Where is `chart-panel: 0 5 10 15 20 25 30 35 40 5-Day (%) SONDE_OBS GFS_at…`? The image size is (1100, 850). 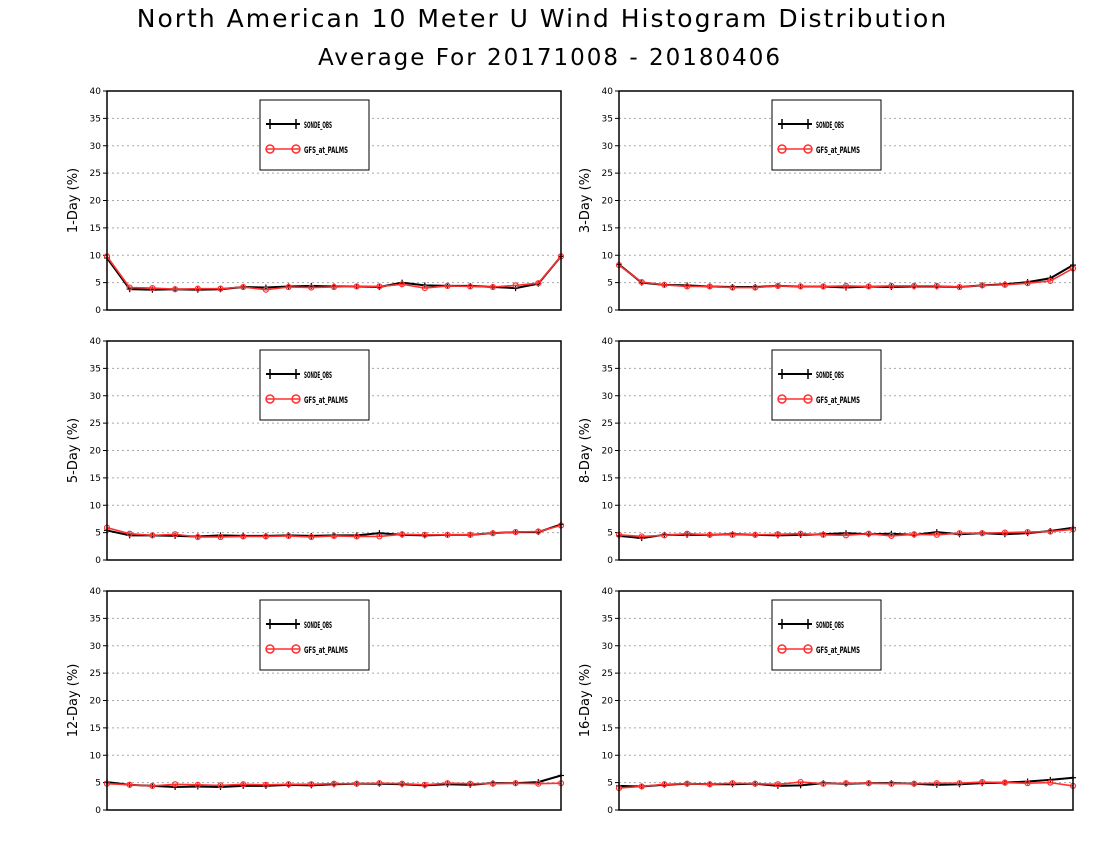 chart-panel: 0 5 10 15 20 25 30 35 40 5-Day (%) SONDE_OBS GFS_at… is located at coordinates (315, 451).